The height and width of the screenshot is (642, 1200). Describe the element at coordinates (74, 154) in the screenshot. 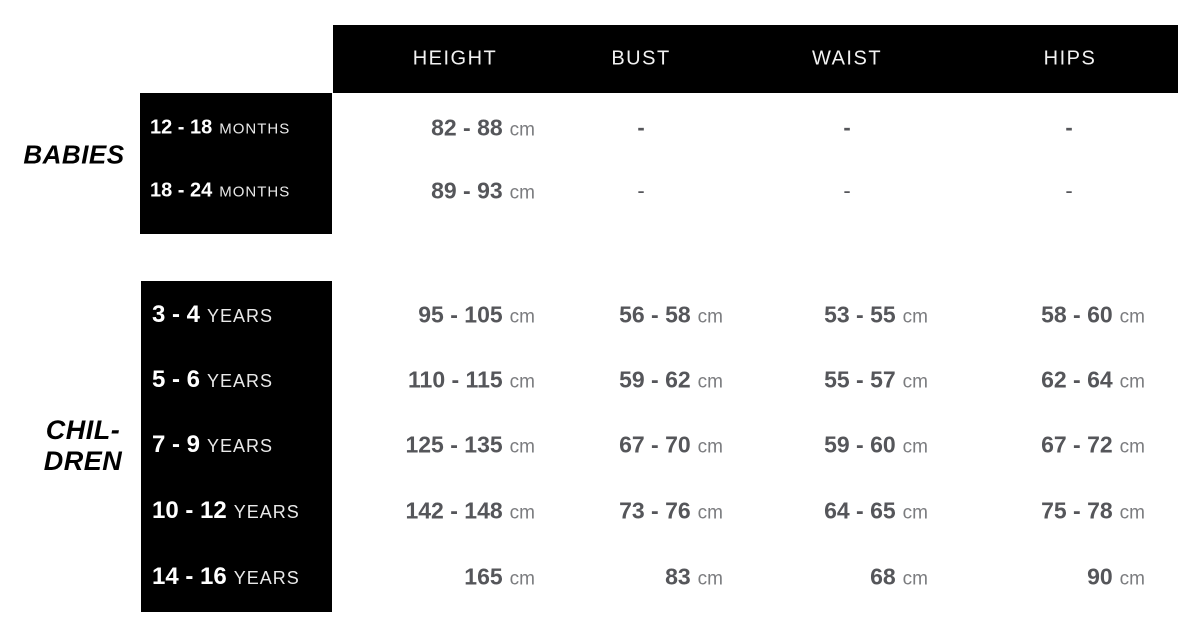

I see `group-label-babies: BABIES` at that location.